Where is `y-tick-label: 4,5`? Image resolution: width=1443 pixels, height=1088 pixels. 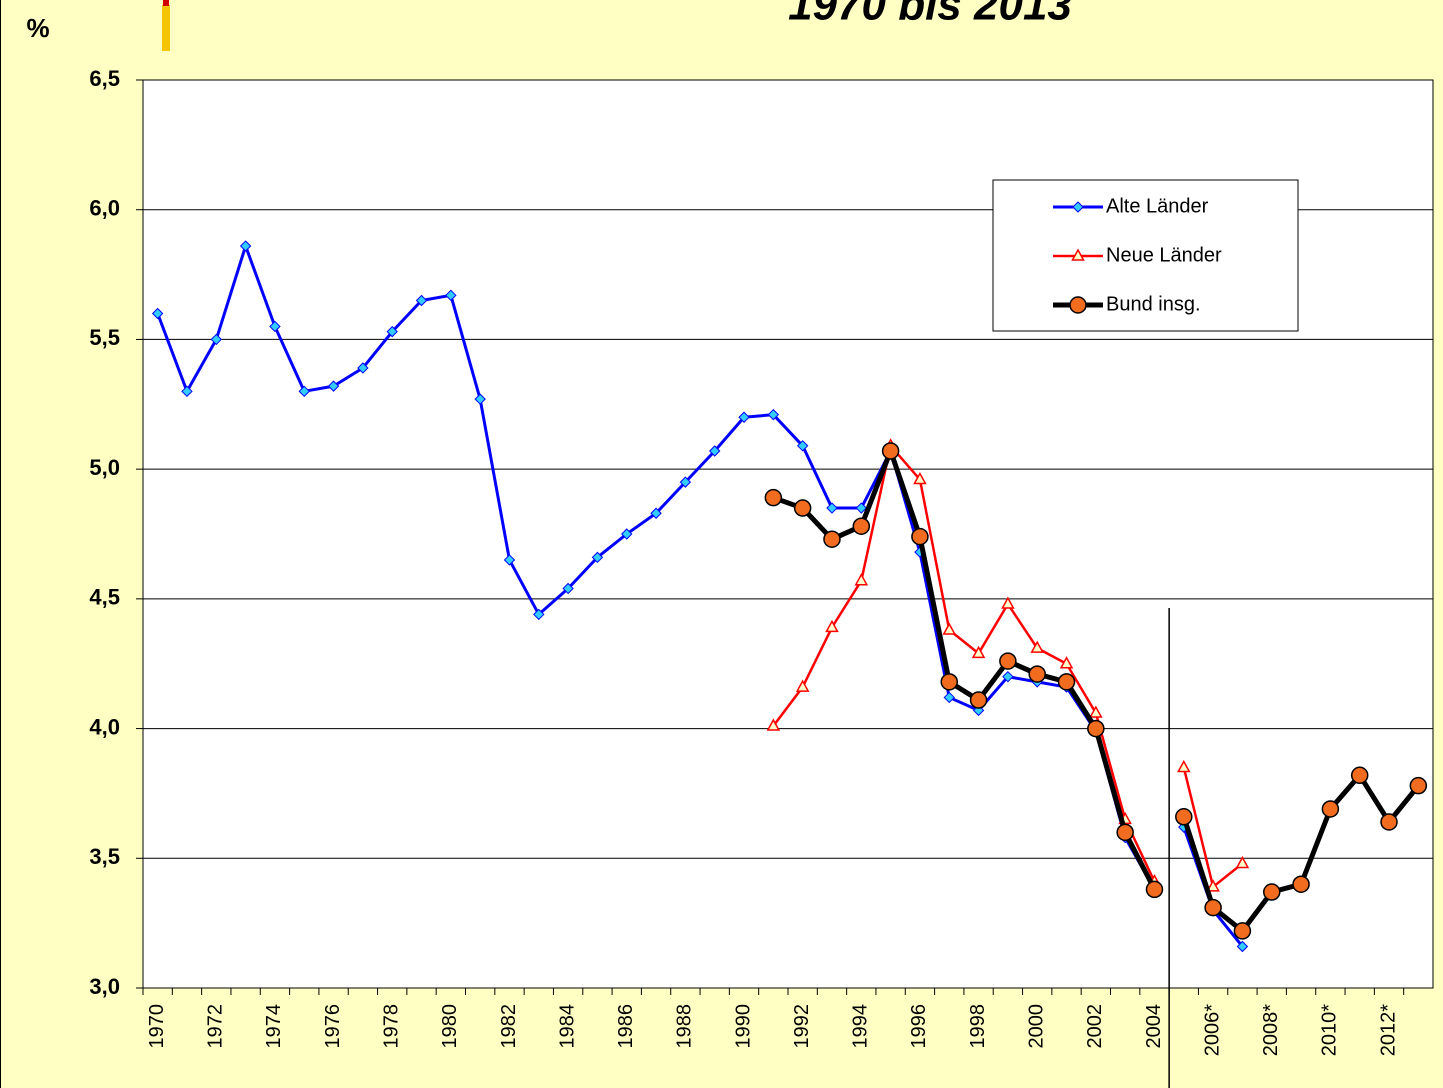 y-tick-label: 4,5 is located at coordinates (104, 597).